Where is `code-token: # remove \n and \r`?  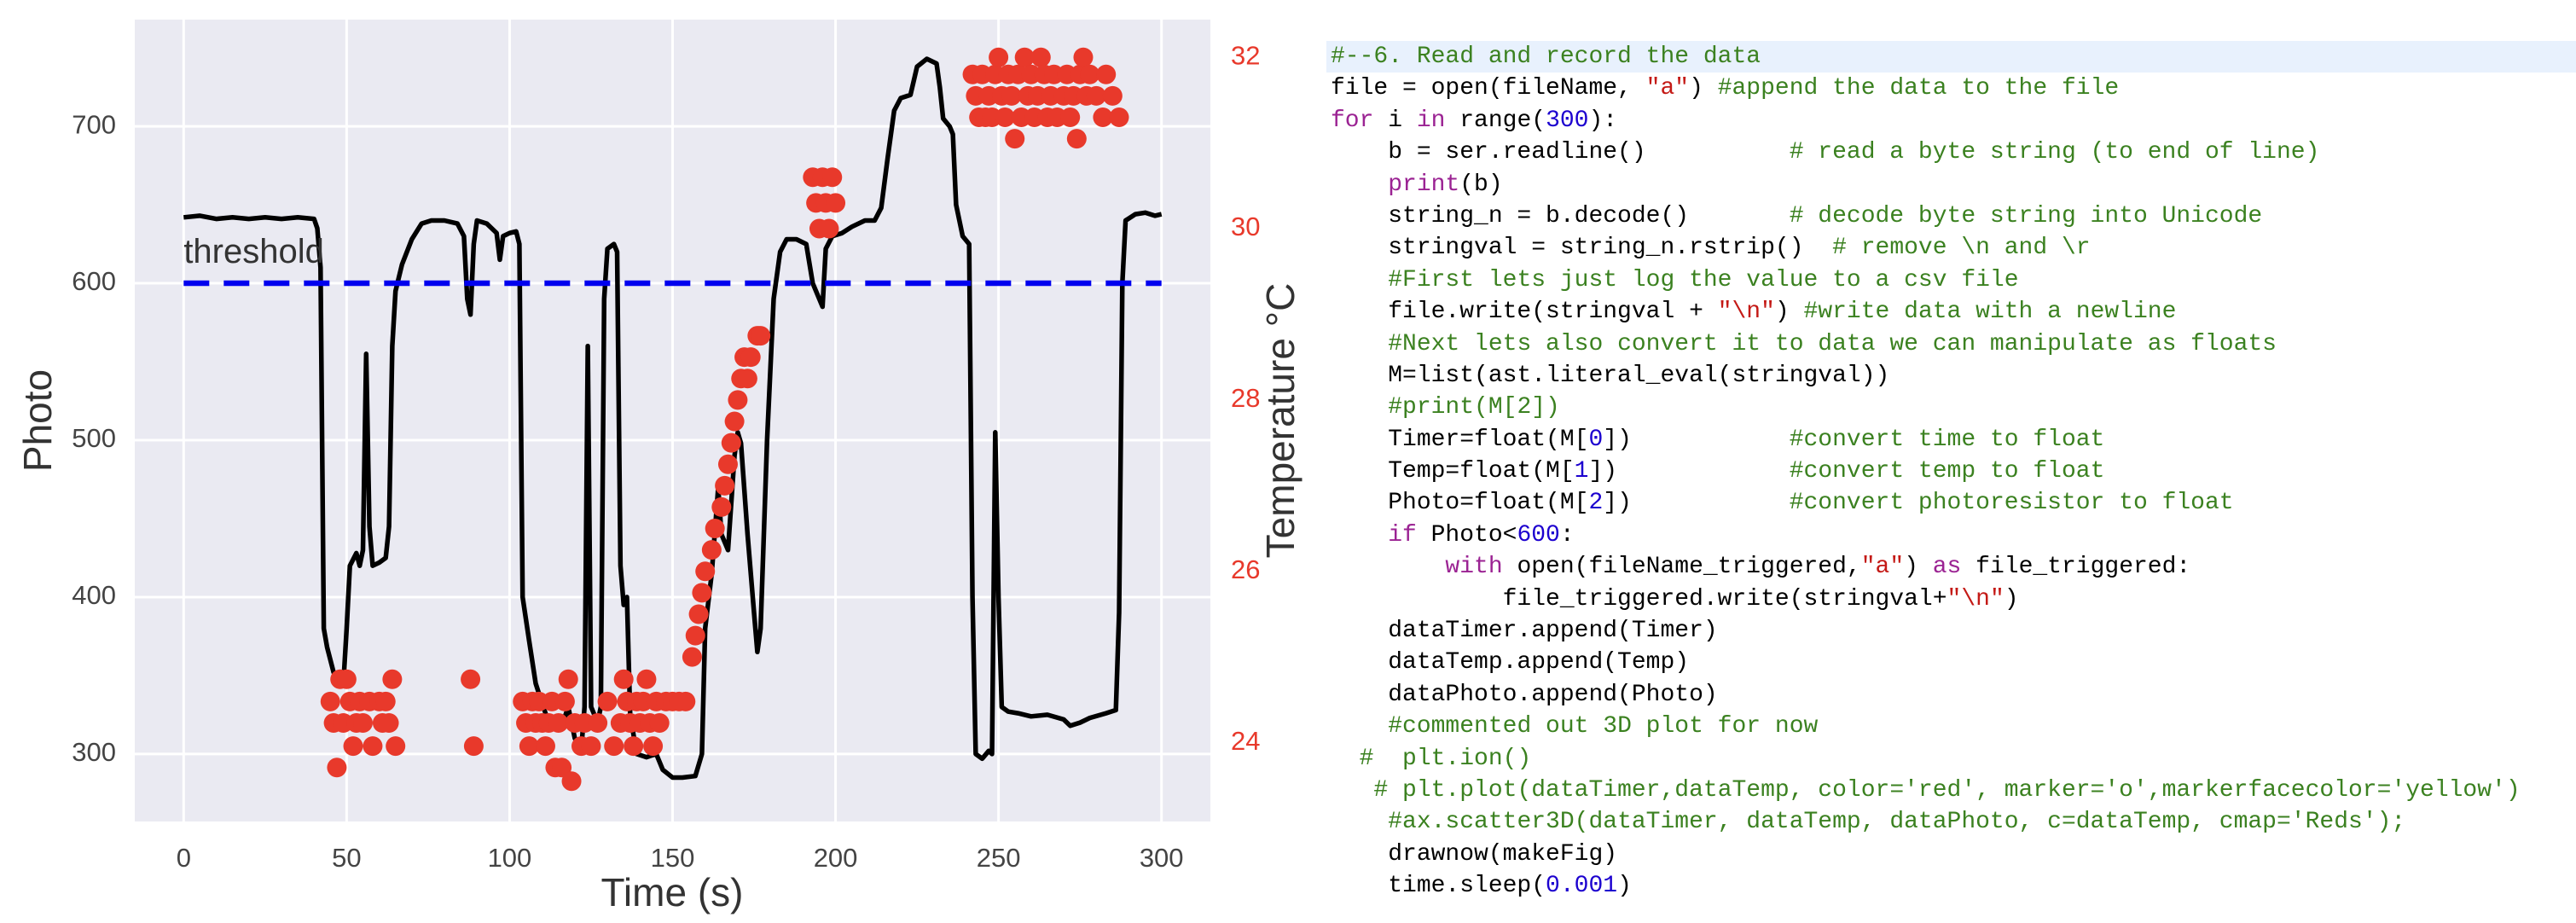 code-token: # remove \n and \r is located at coordinates (1961, 248).